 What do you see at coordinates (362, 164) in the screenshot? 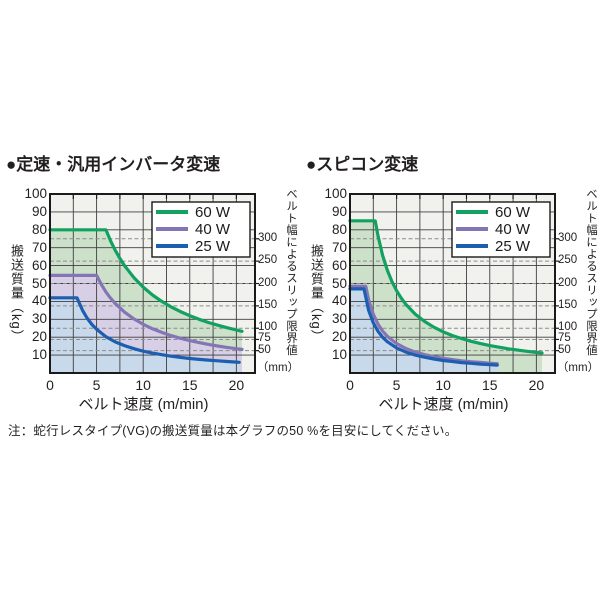
I see `chart-title: ●スピコン変速` at bounding box center [362, 164].